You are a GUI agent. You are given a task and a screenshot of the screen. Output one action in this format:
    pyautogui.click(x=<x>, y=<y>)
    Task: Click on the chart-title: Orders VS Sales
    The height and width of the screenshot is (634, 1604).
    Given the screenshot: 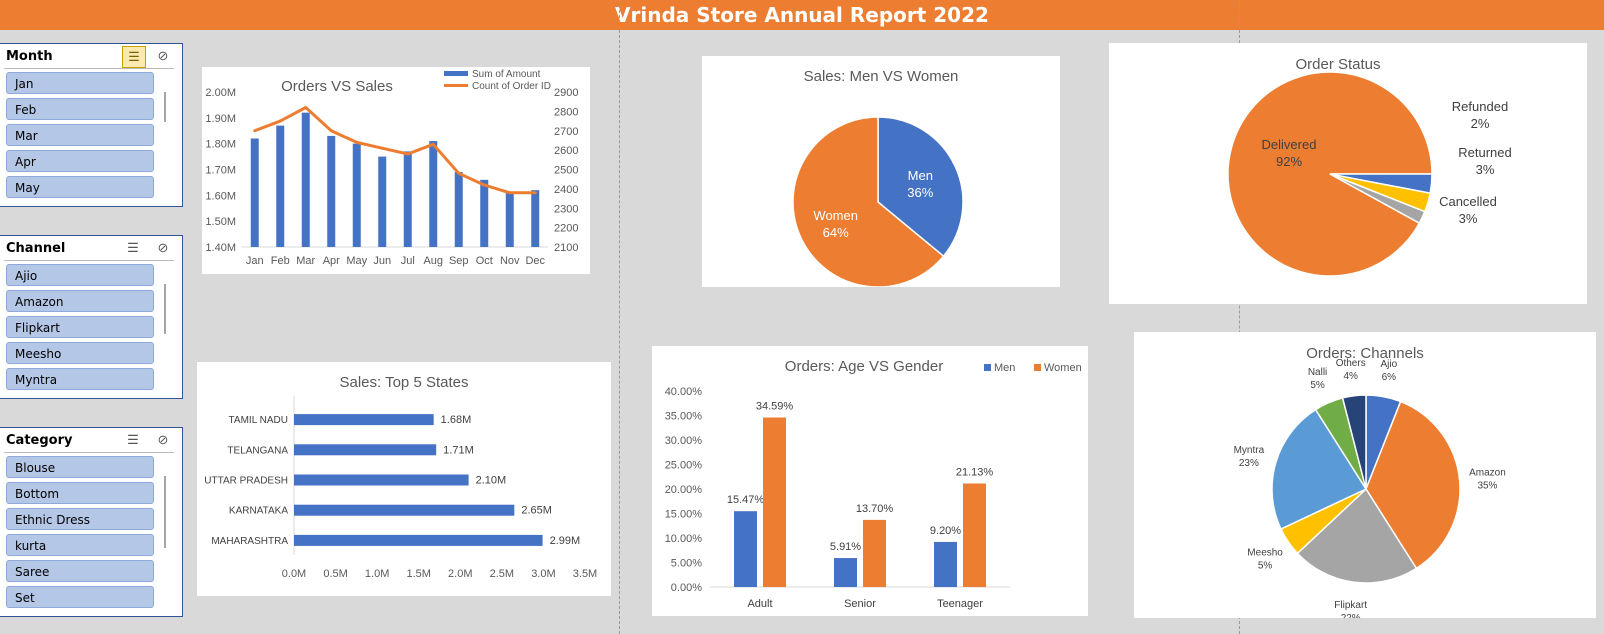 What is the action you would take?
    pyautogui.click(x=337, y=86)
    